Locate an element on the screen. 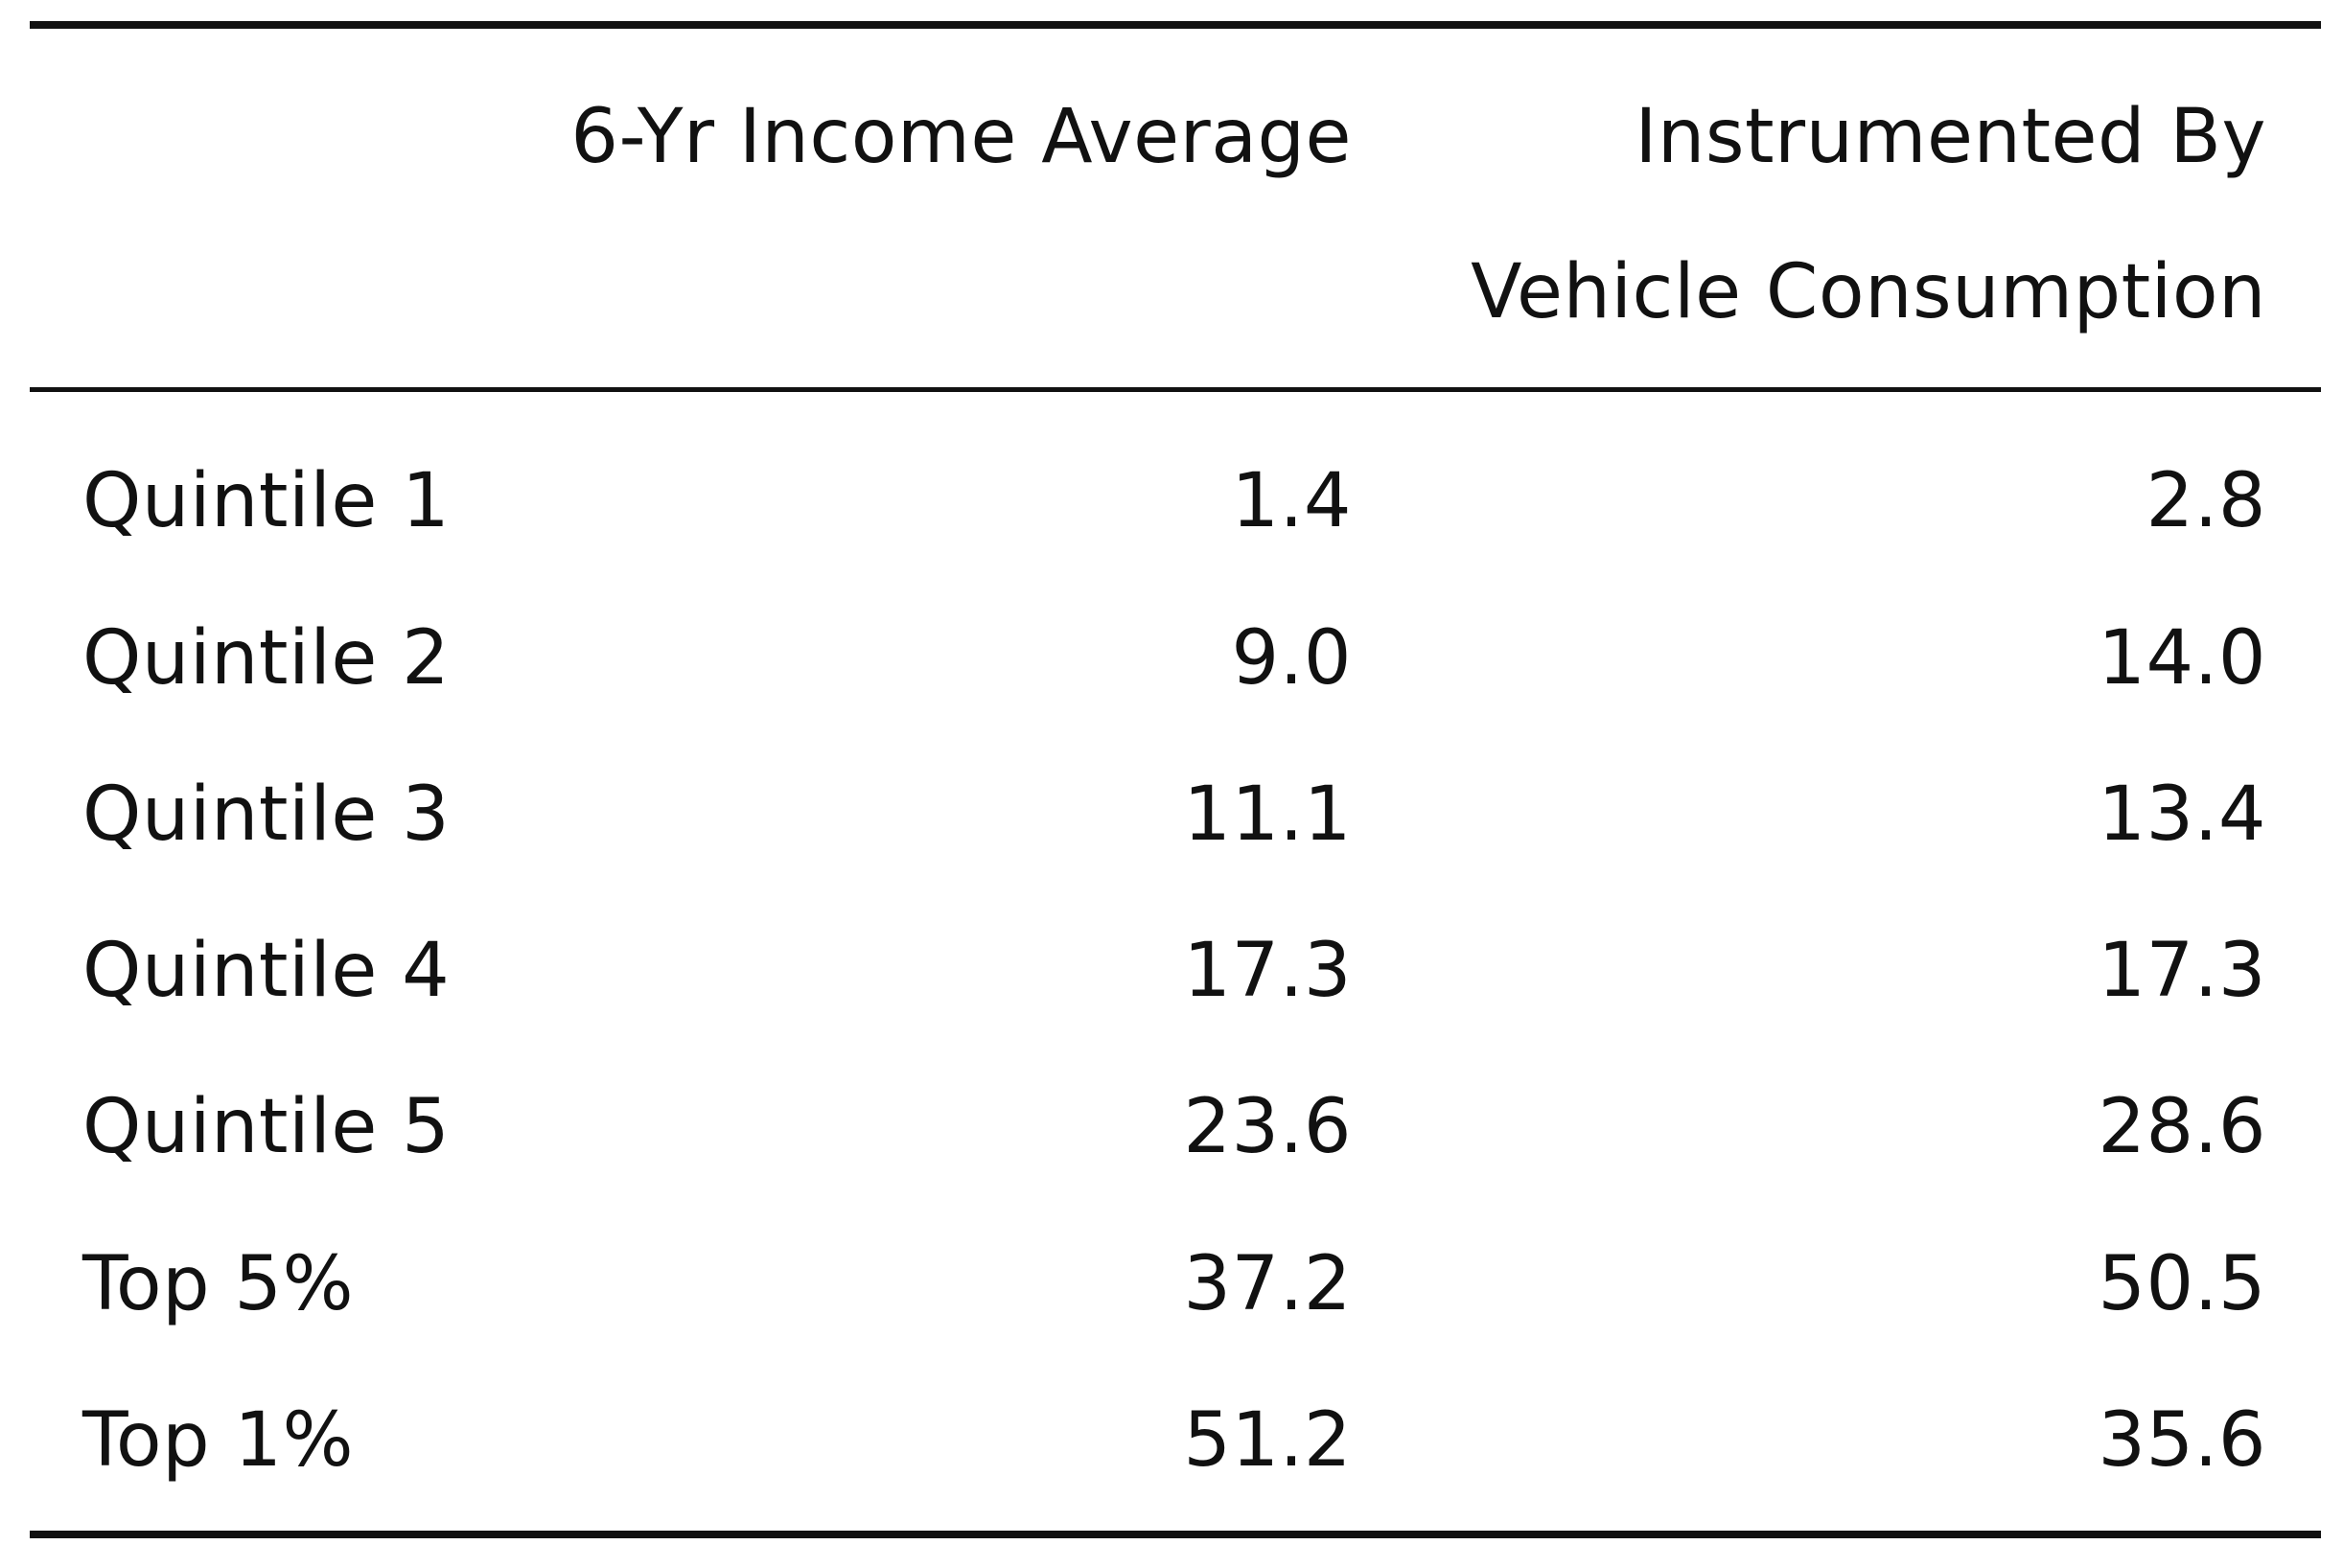  bottom-rule is located at coordinates (1175, 1534).